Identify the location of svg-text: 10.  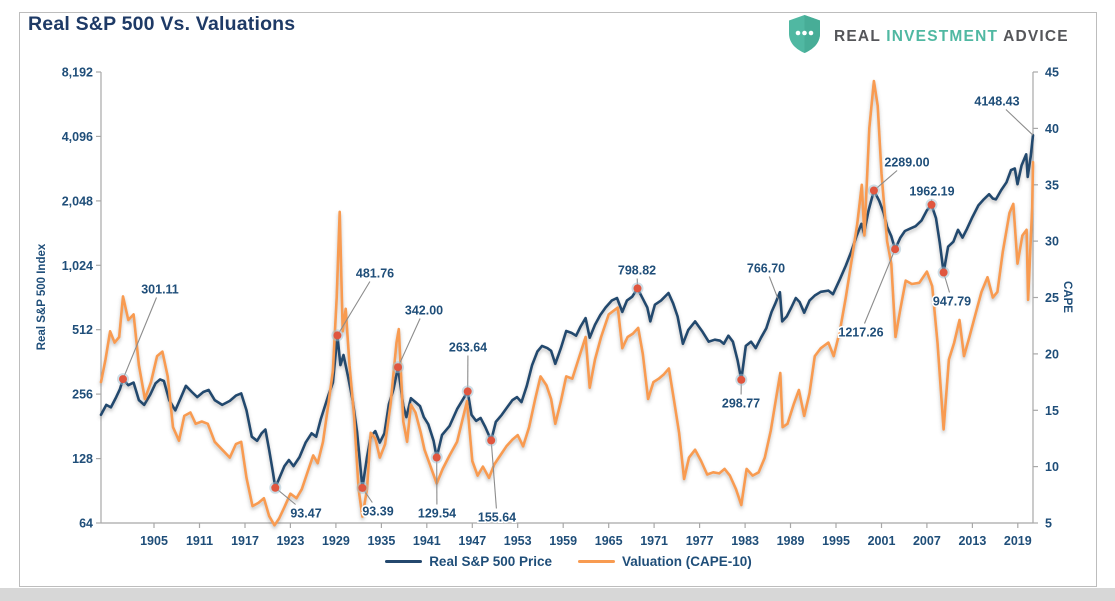
(1052, 467).